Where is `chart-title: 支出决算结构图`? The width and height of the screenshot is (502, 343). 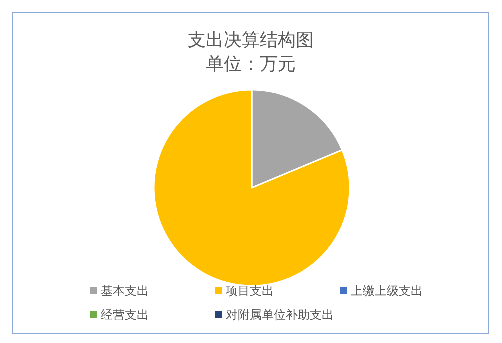 chart-title: 支出决算结构图 is located at coordinates (251, 40).